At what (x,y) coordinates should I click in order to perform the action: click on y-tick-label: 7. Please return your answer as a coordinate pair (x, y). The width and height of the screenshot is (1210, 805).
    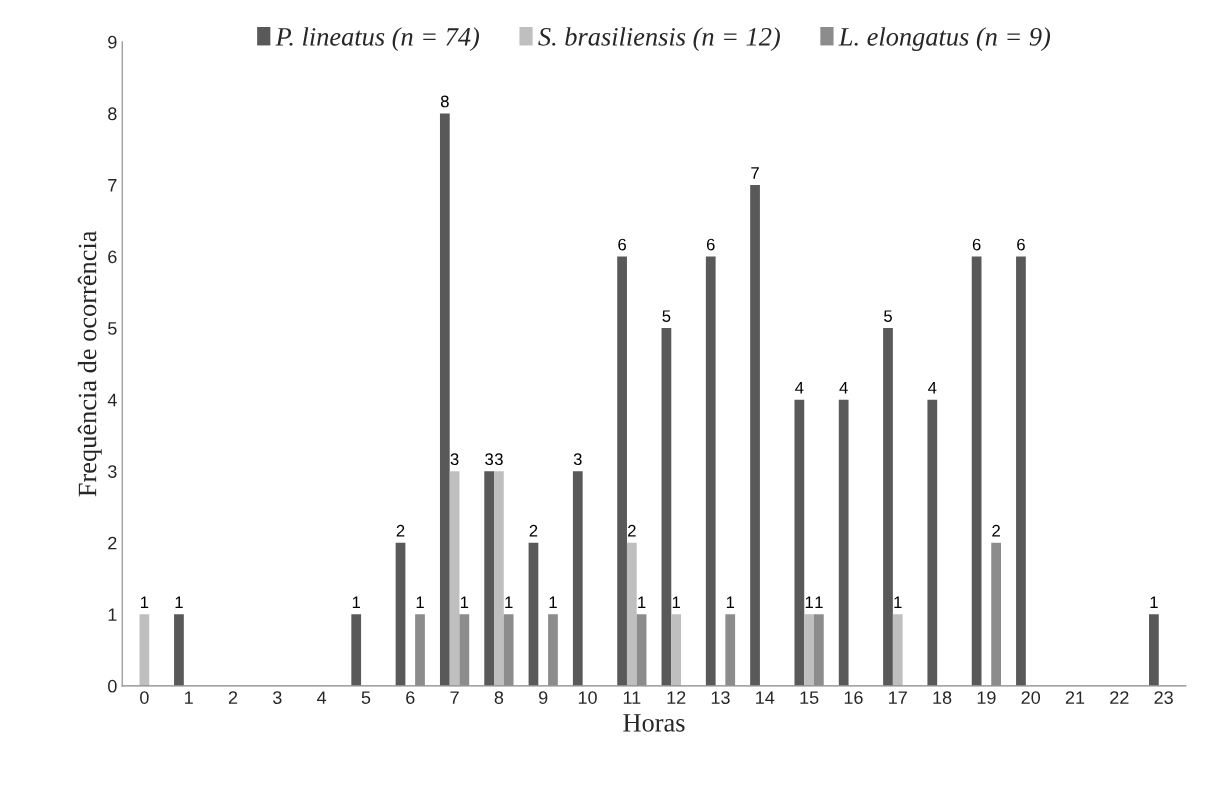
    Looking at the image, I should click on (112, 185).